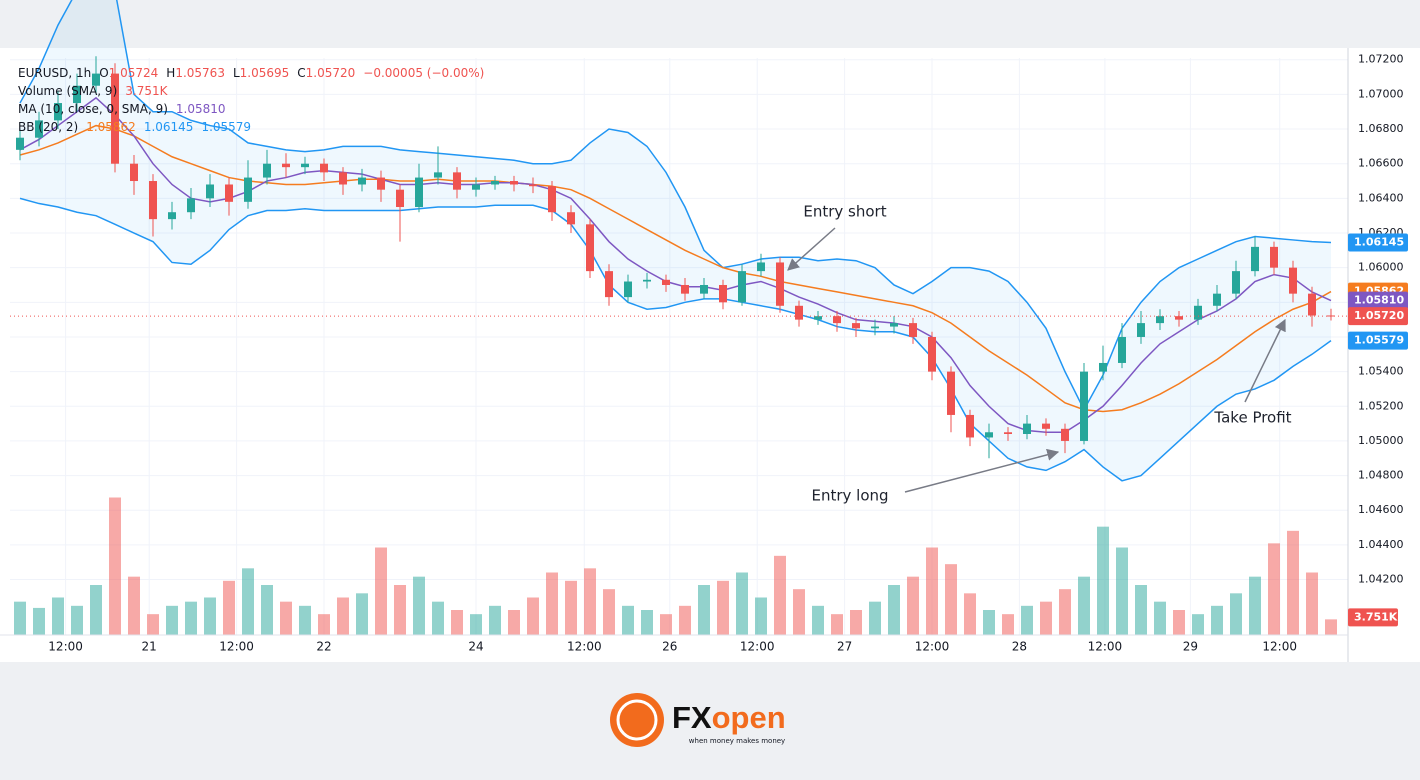 The width and height of the screenshot is (1420, 780). What do you see at coordinates (1381, 59) in the screenshot?
I see `y-tick-label: 1.07200` at bounding box center [1381, 59].